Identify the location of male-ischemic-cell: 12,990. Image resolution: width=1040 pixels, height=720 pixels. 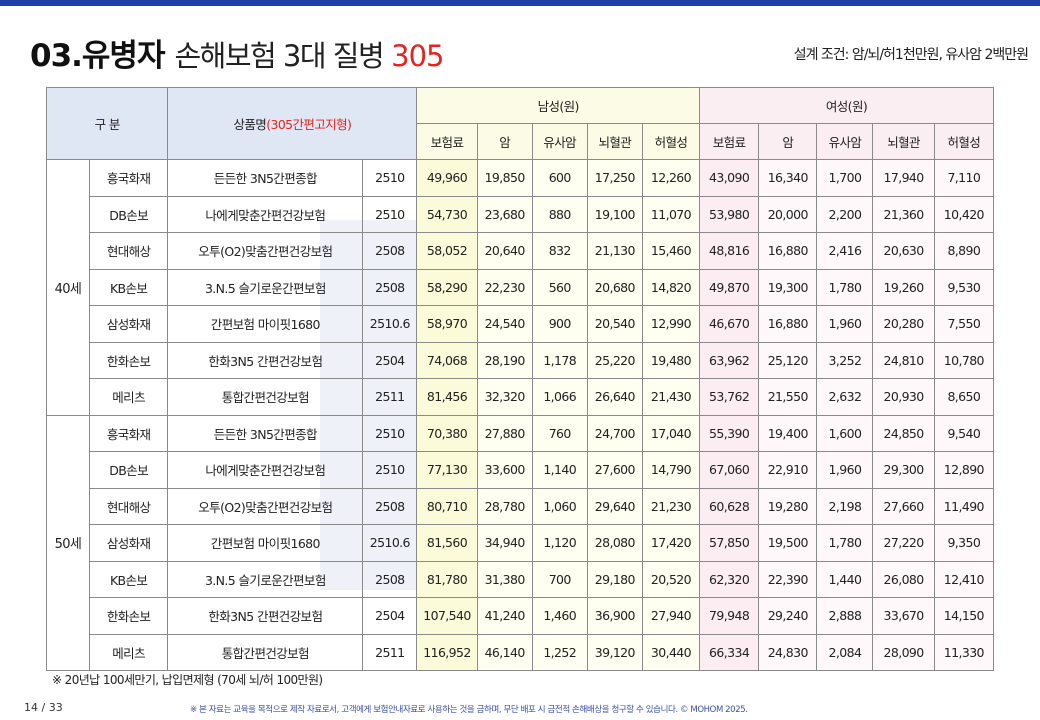
(671, 324).